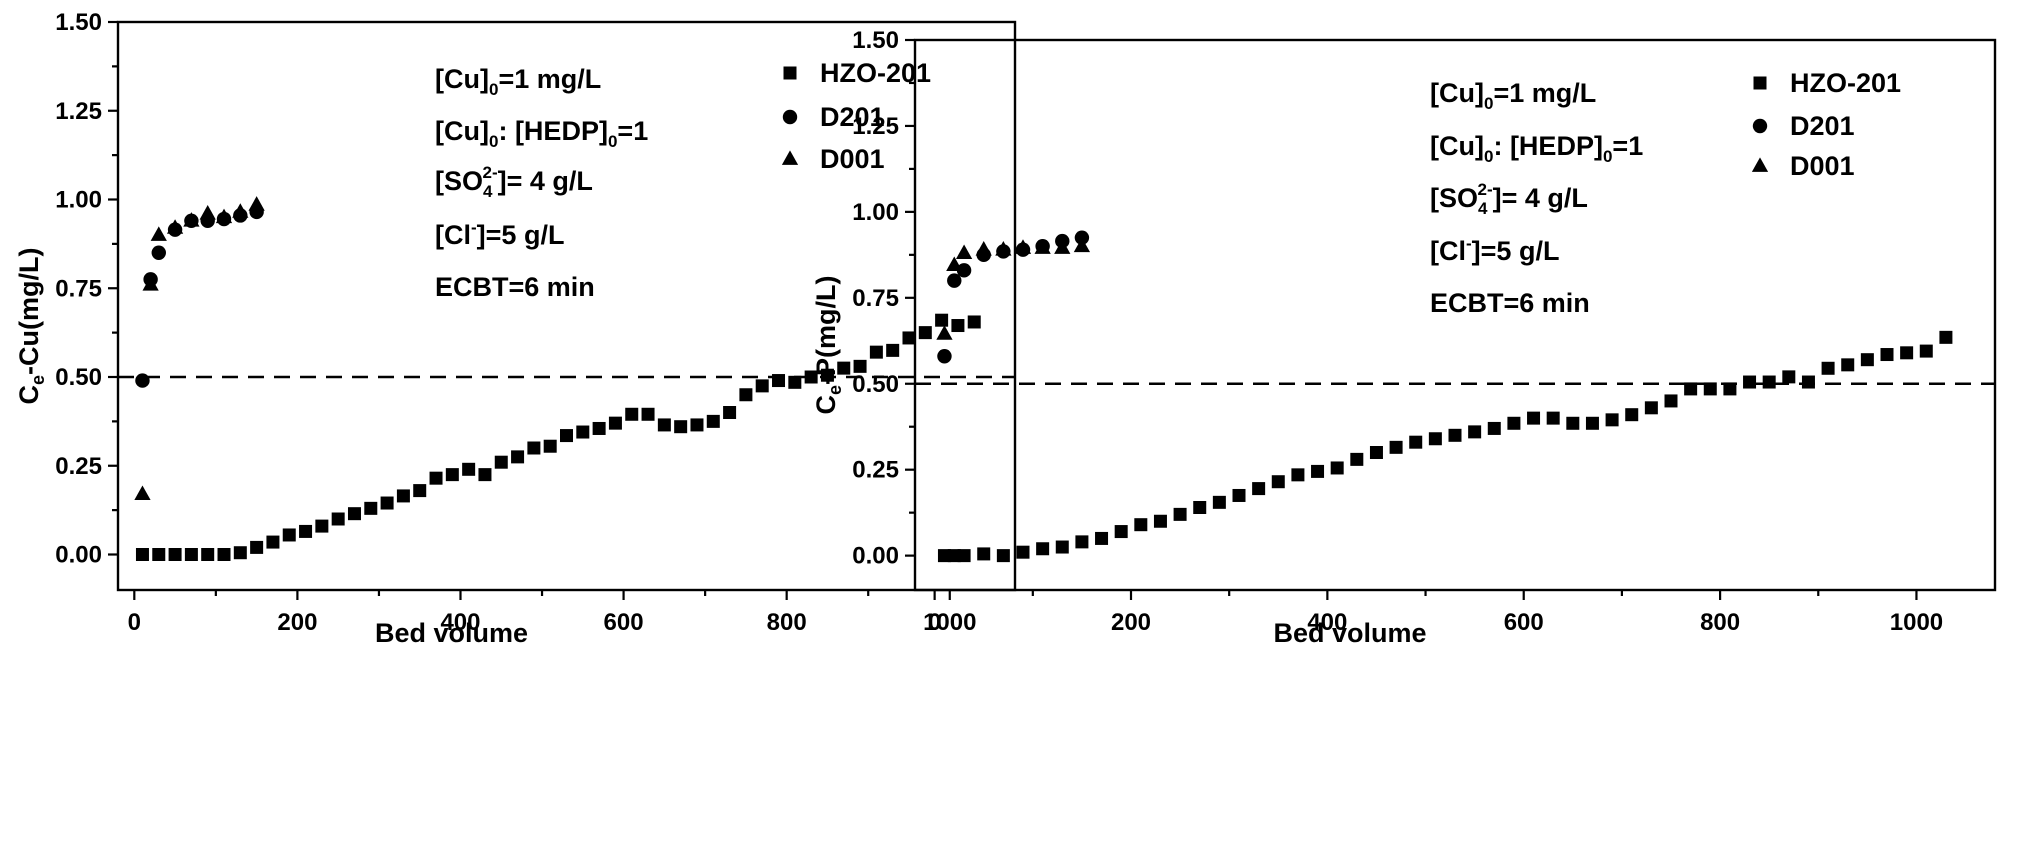 The height and width of the screenshot is (842, 2023). What do you see at coordinates (875, 40) in the screenshot?
I see `y-tick-label: 1.50` at bounding box center [875, 40].